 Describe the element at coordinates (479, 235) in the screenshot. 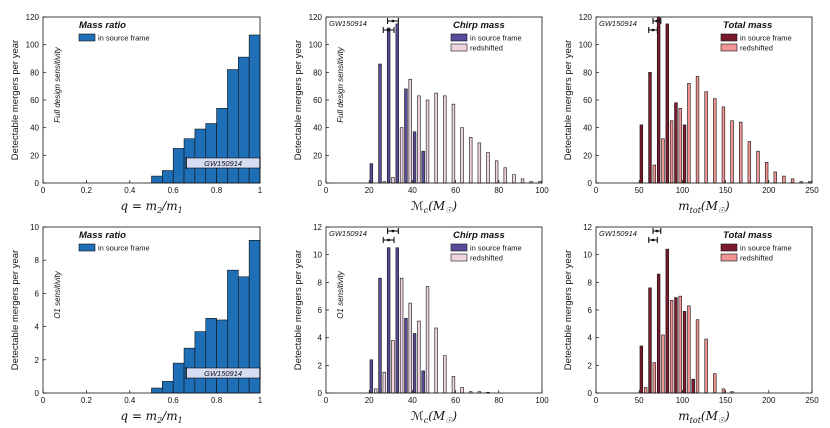

I see `legend-title: Chirp mass` at that location.